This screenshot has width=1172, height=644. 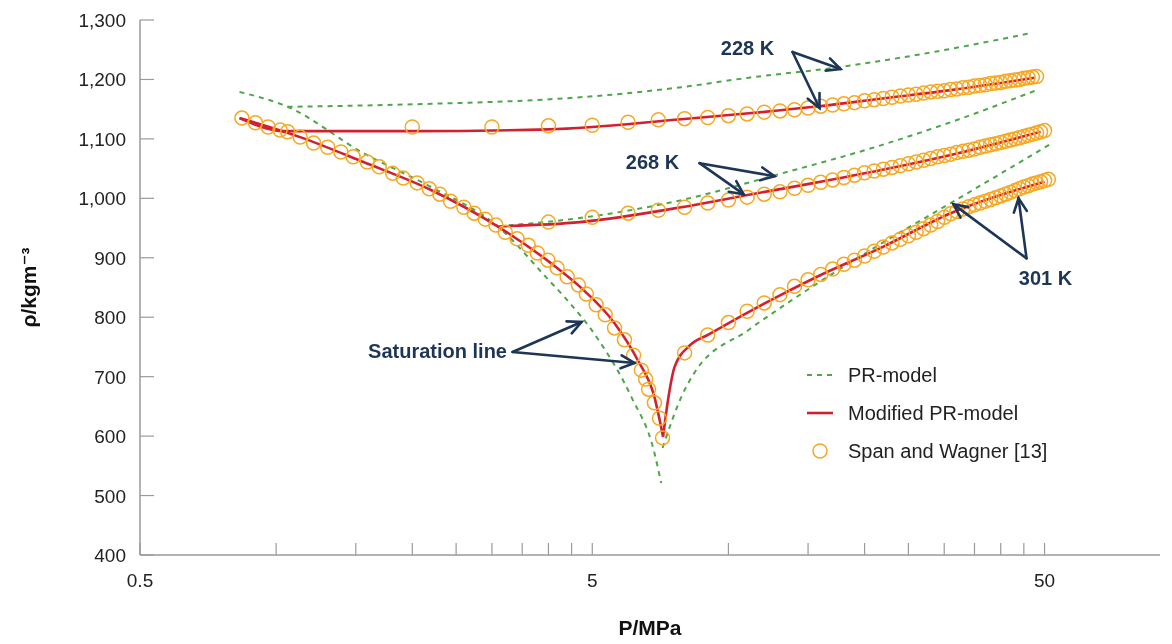 I want to click on x-tick-label: 50, so click(x=1044, y=580).